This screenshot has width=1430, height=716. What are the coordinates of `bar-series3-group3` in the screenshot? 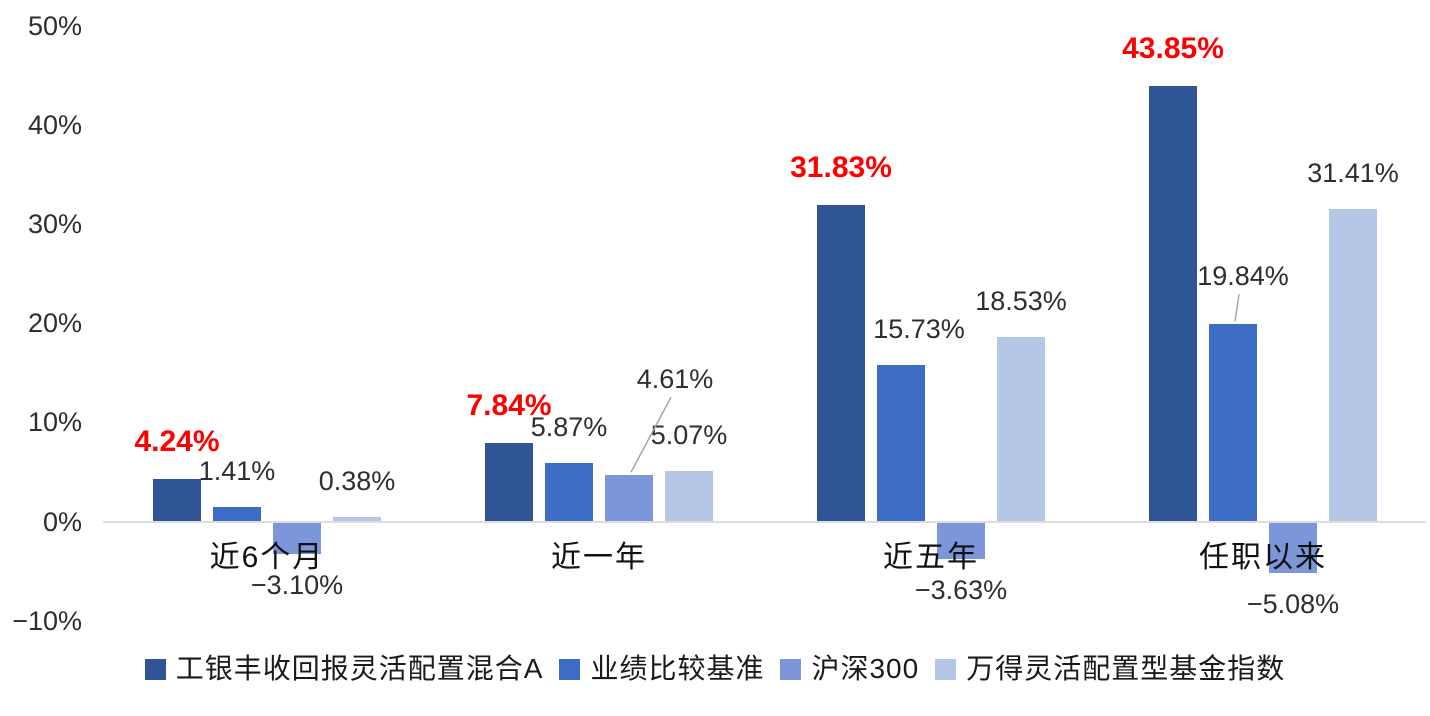 It's located at (961, 541).